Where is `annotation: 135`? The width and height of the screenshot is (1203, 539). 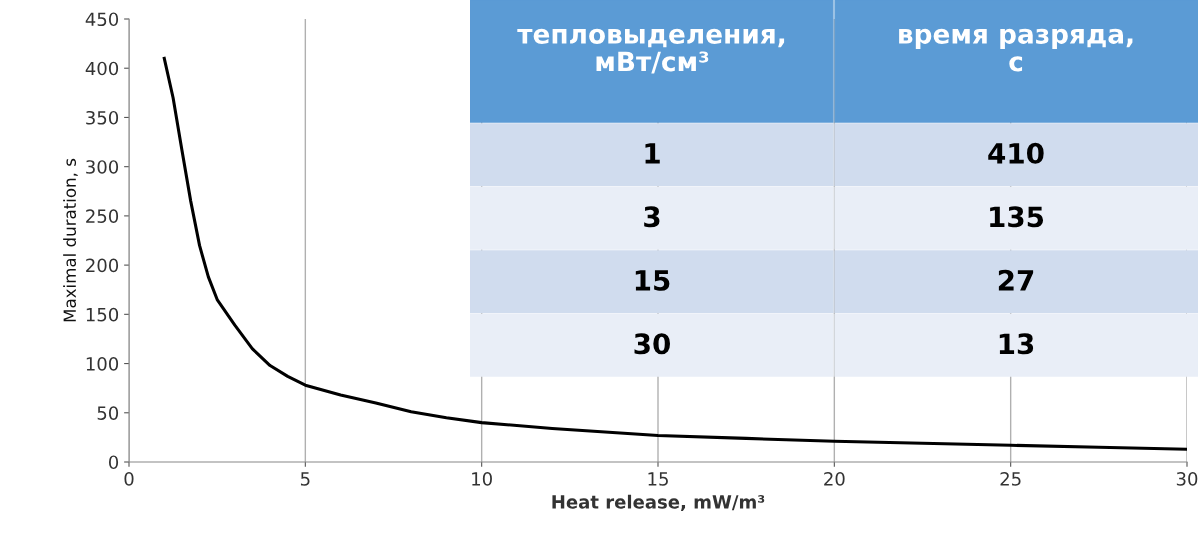 annotation: 135 is located at coordinates (1017, 217).